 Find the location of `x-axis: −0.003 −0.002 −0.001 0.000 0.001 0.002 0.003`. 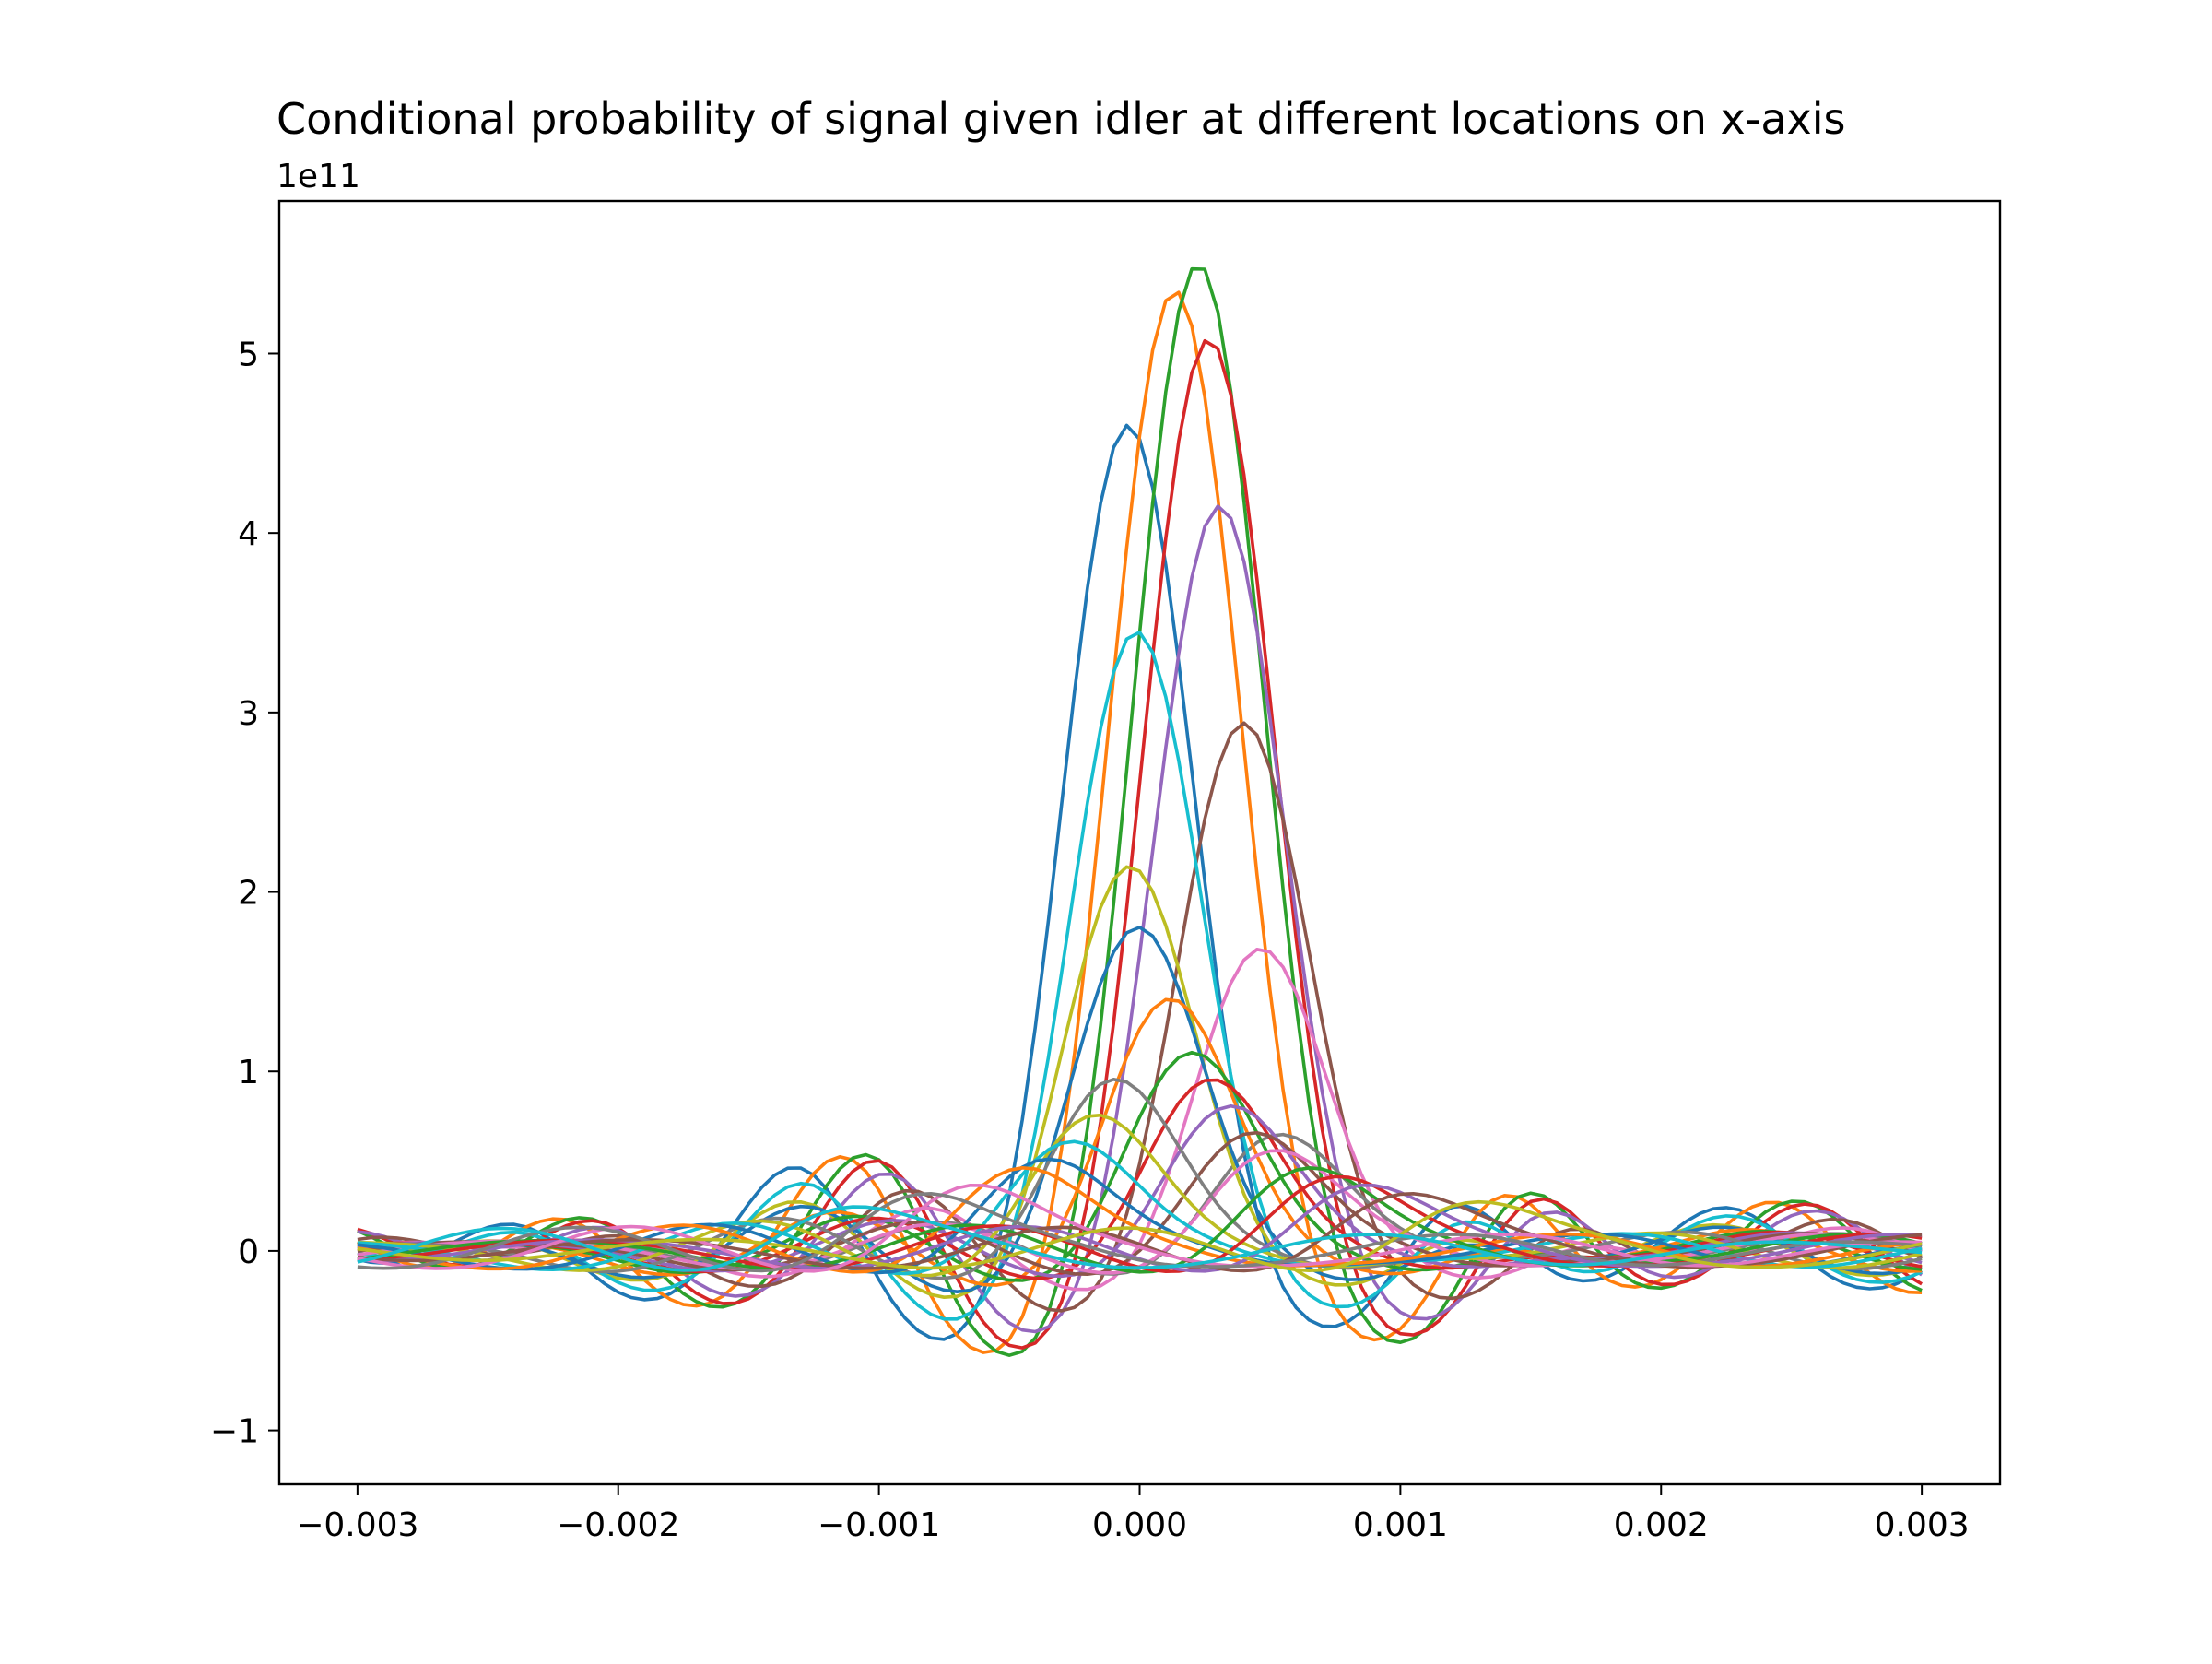

x-axis: −0.003 −0.002 −0.001 0.000 0.001 0.002 0.003 is located at coordinates (1133, 1514).